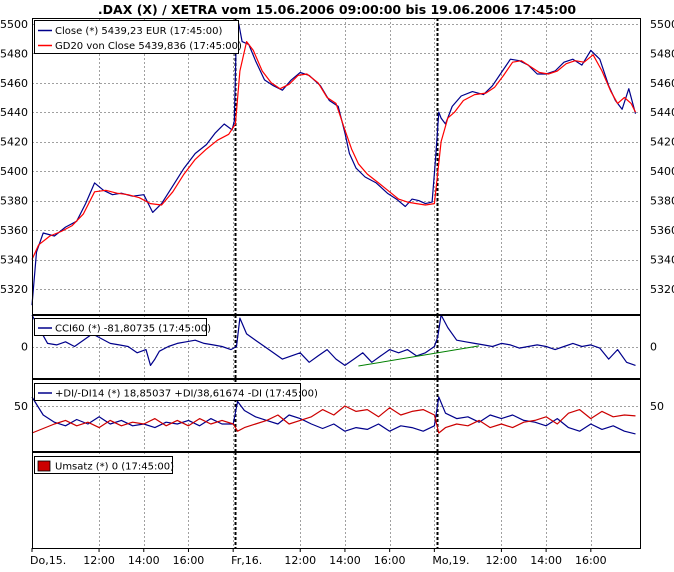  Describe the element at coordinates (14, 24) in the screenshot. I see `y-tick-label-left: 5500` at that location.